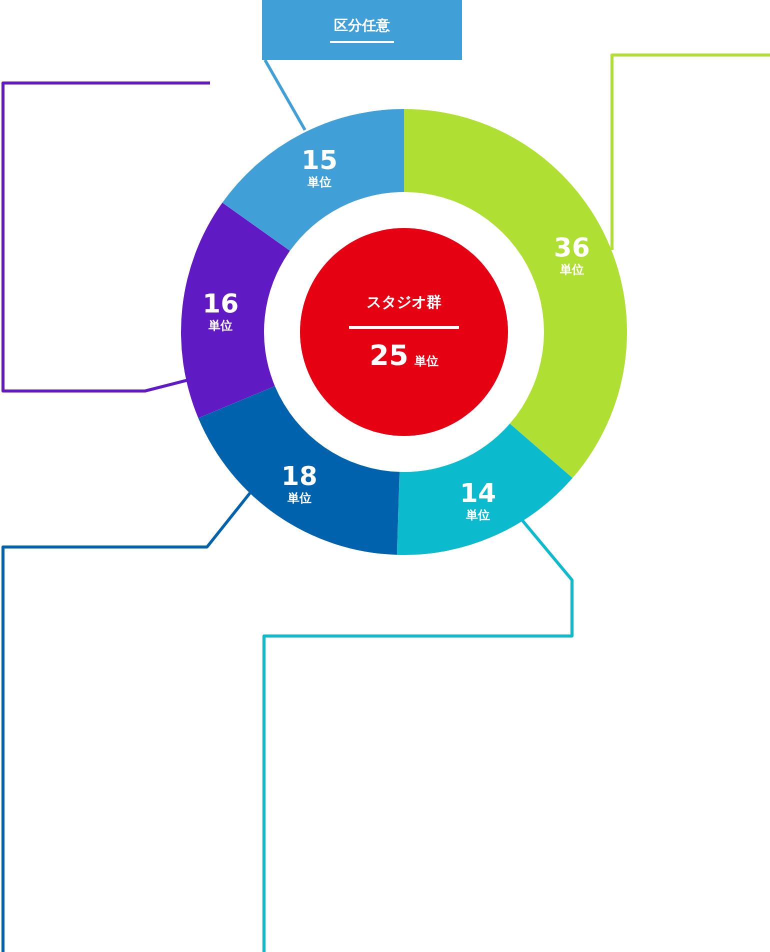  I want to click on text: スタジオ群, so click(404, 310).